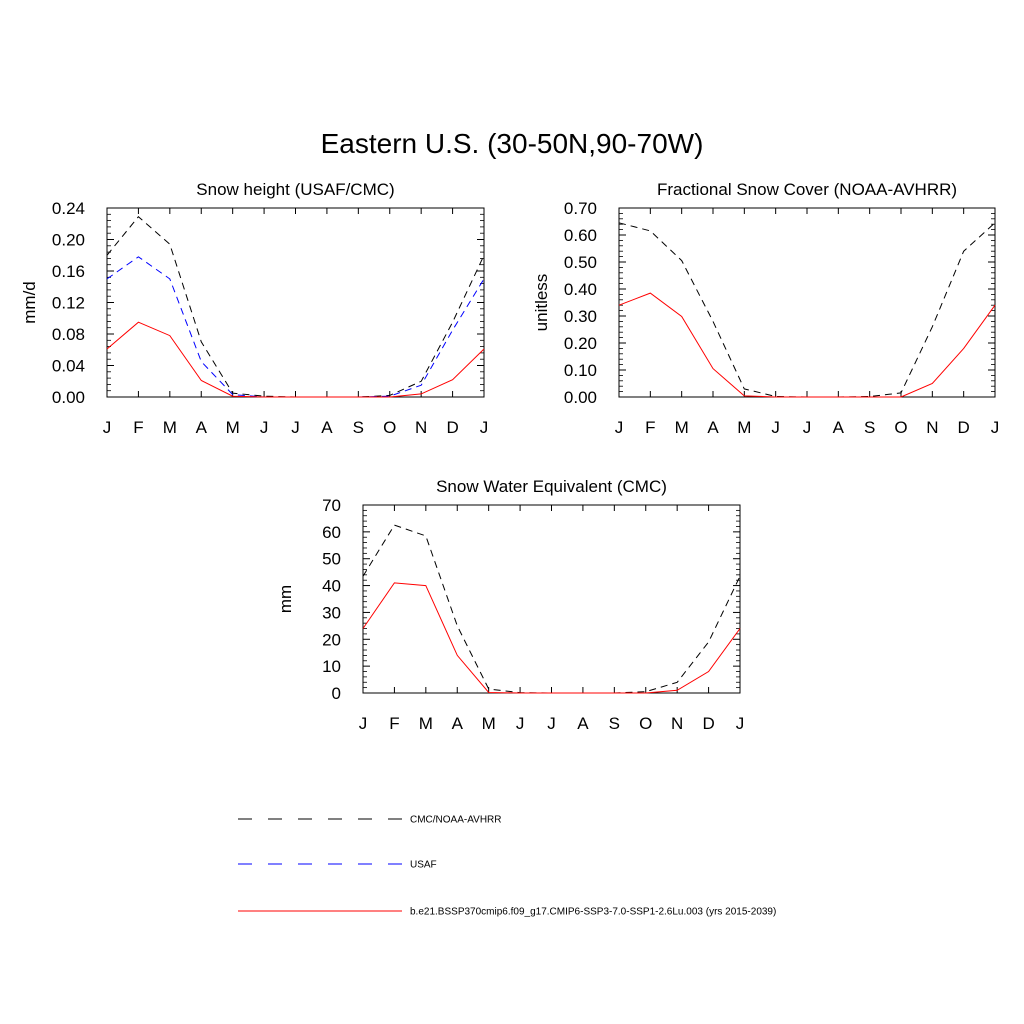 The width and height of the screenshot is (1024, 1024). What do you see at coordinates (68, 366) in the screenshot?
I see `y-tick-label: 0.04` at bounding box center [68, 366].